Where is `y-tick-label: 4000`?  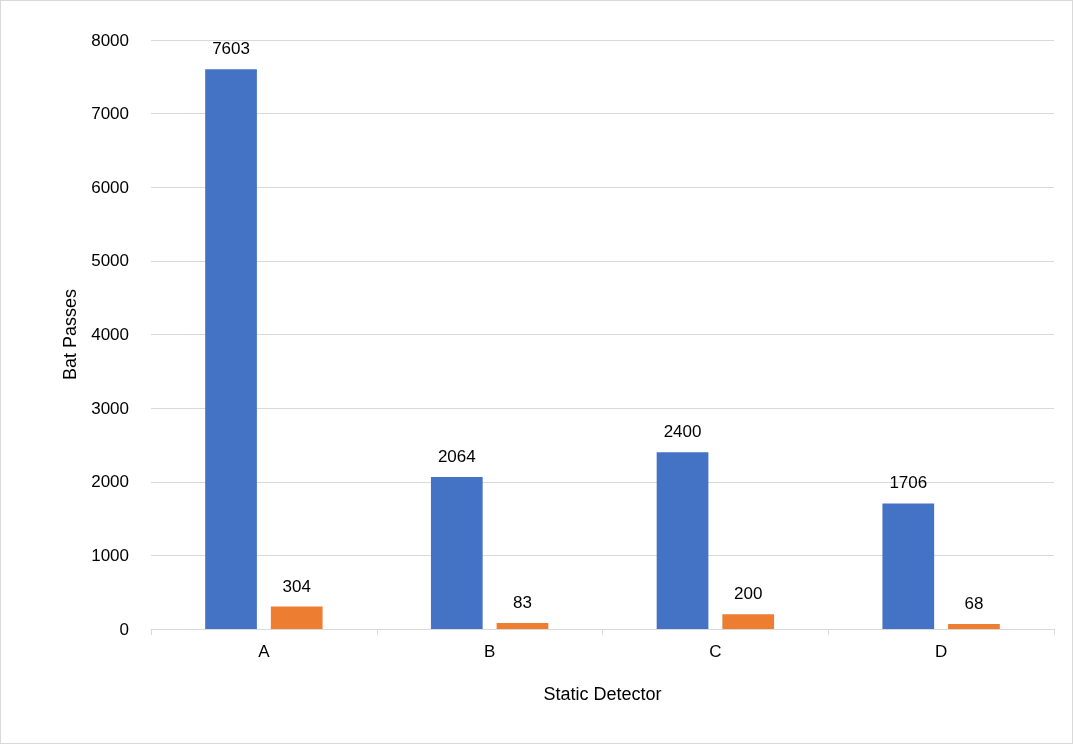 y-tick-label: 4000 is located at coordinates (110, 334).